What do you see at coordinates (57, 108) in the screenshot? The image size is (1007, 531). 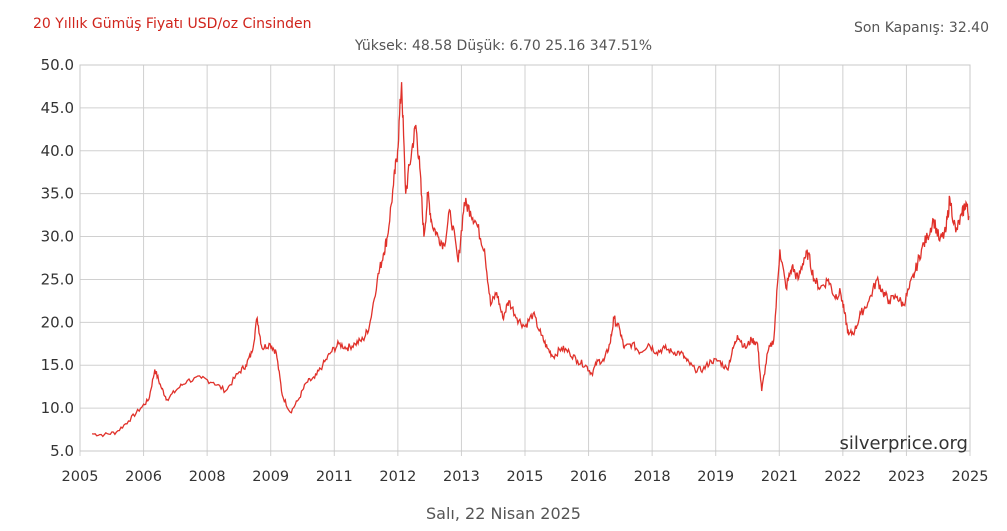 I see `y-tick-label: 45.0` at bounding box center [57, 108].